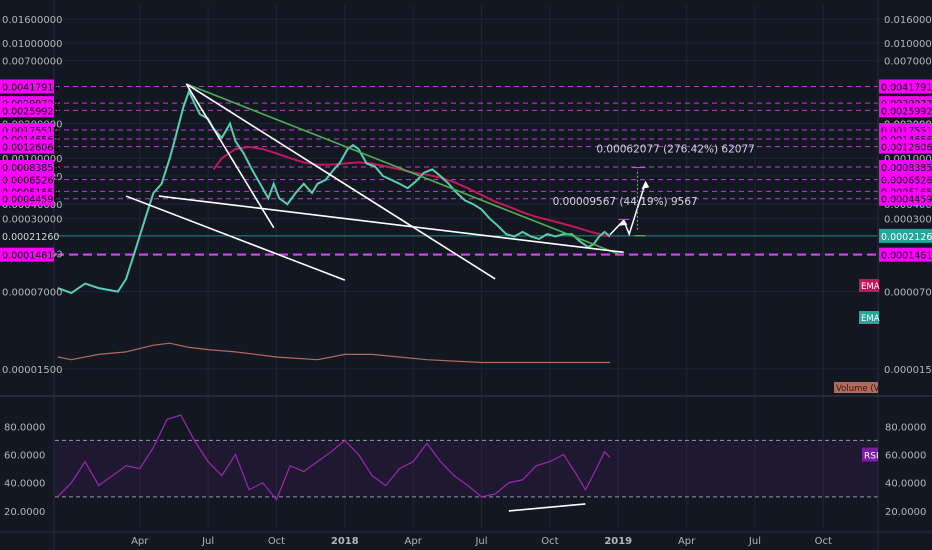  I want to click on level-label-right: 0.00065262, so click(906, 181).